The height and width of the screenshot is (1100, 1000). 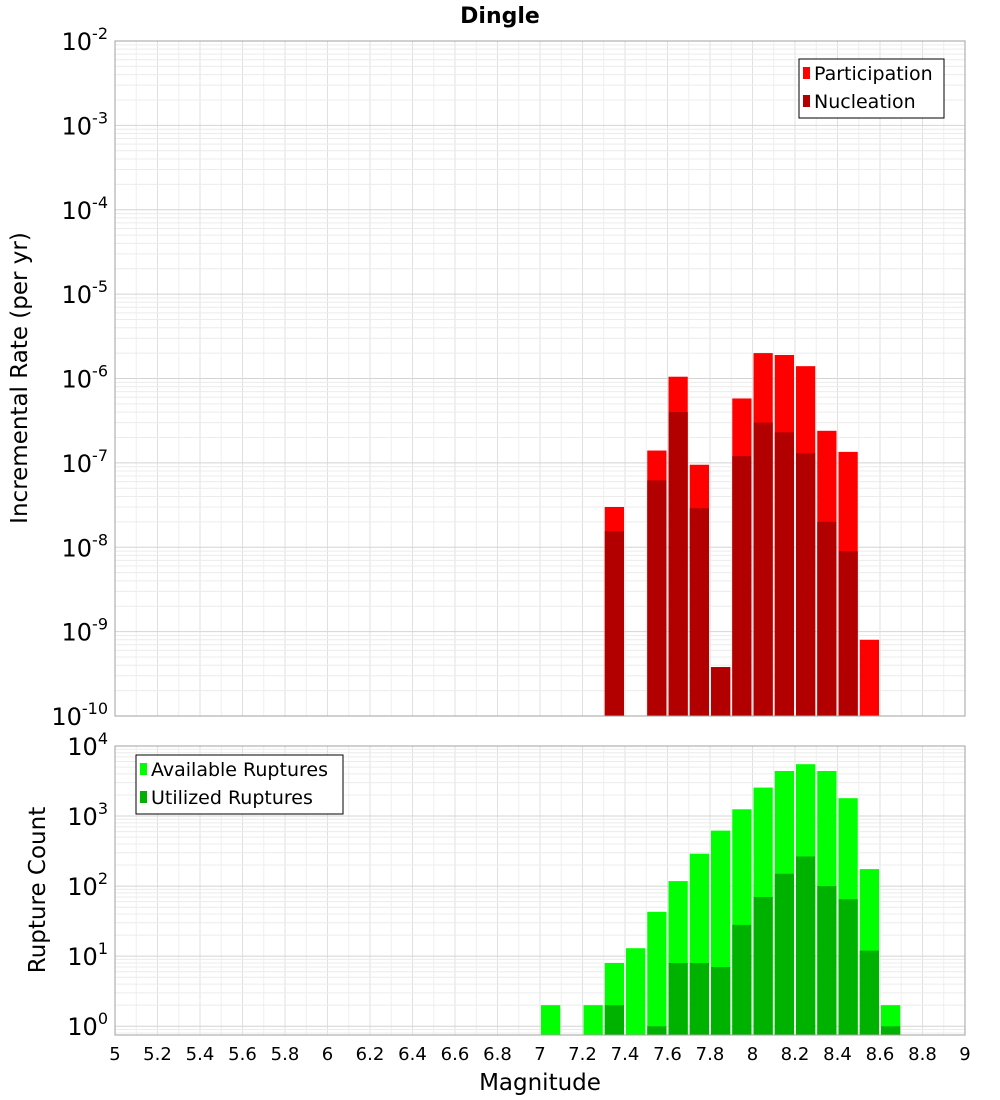 What do you see at coordinates (38, 890) in the screenshot?
I see `count-y-axis-label: Rupture Count` at bounding box center [38, 890].